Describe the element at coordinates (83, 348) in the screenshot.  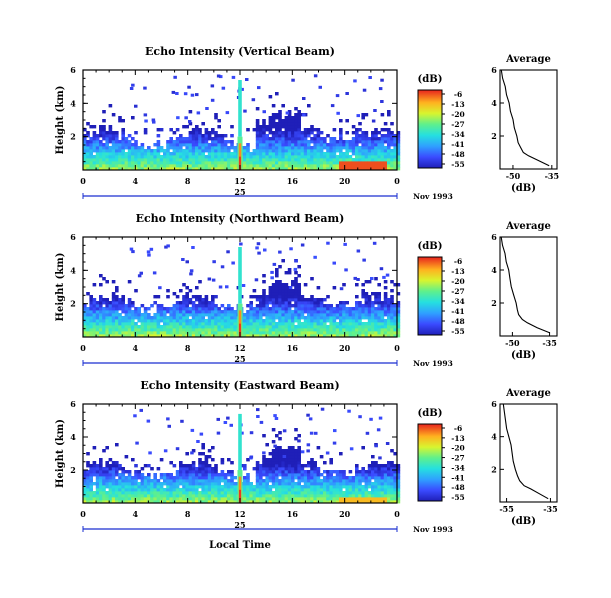
I see `x-tick-label: 0` at that location.